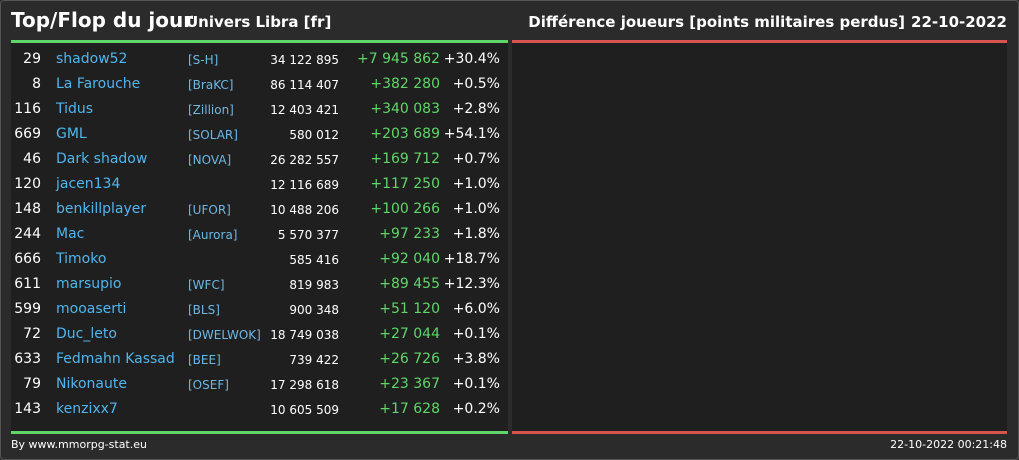 The height and width of the screenshot is (460, 1019). What do you see at coordinates (259, 309) in the screenshot?
I see `list-item: 599 mooaserti [BLS] 900 348 +51 120 +6.0%` at bounding box center [259, 309].